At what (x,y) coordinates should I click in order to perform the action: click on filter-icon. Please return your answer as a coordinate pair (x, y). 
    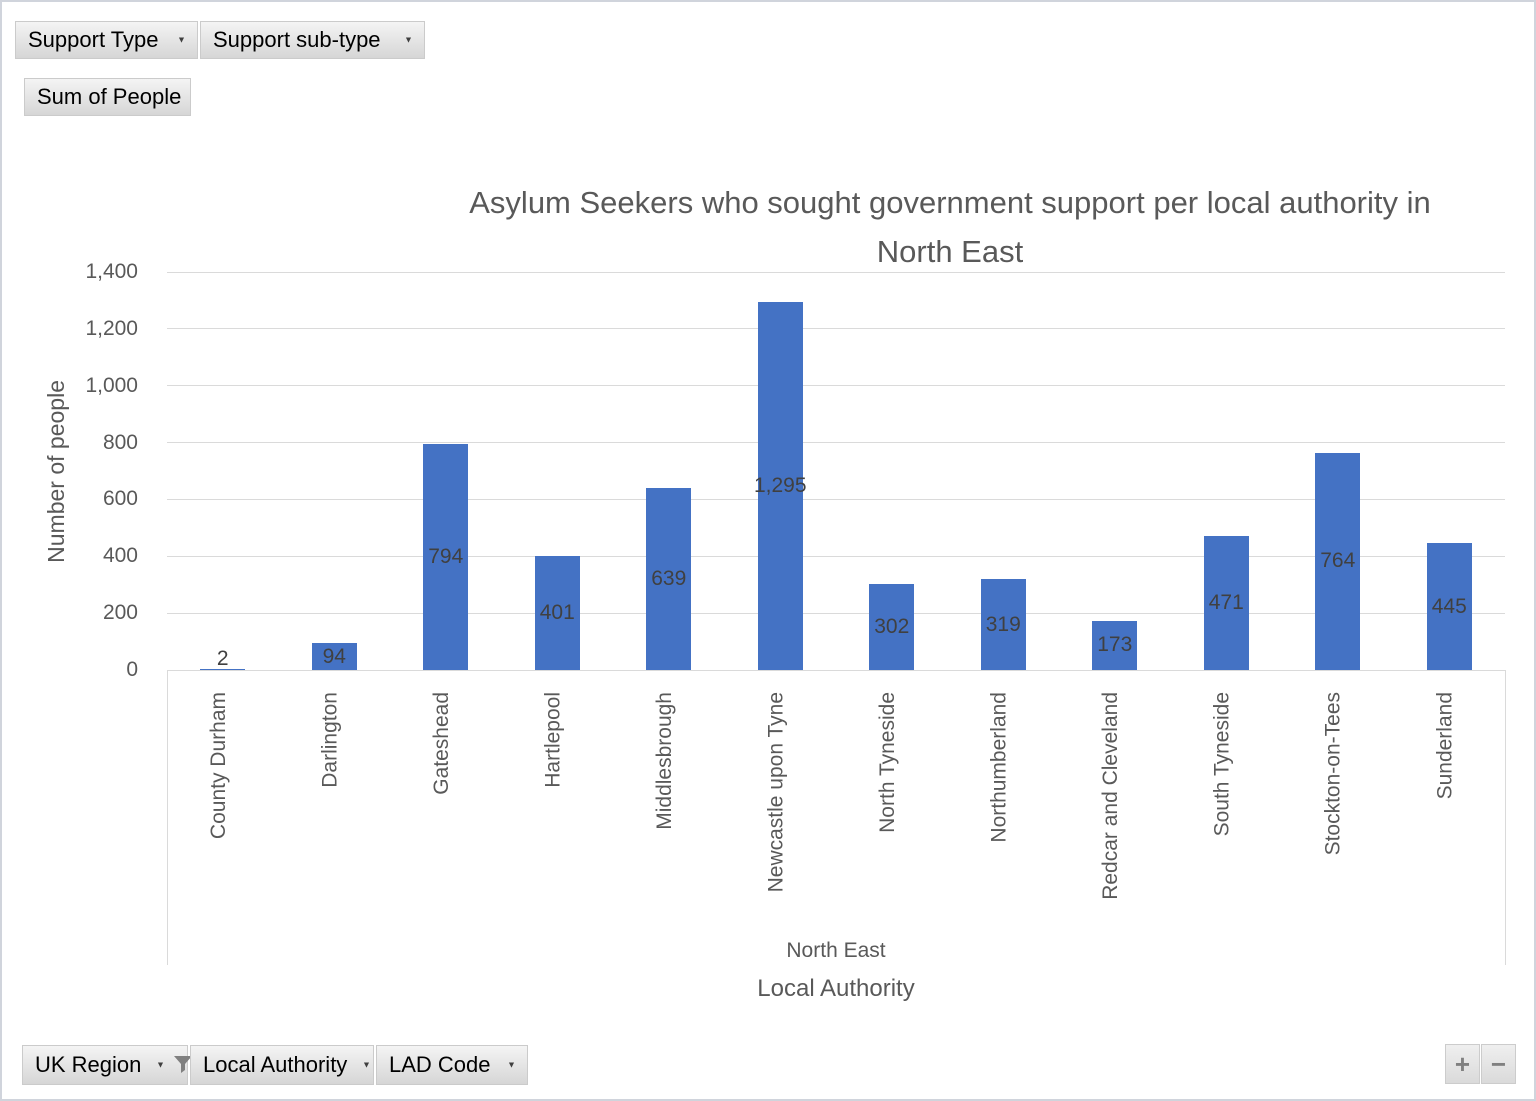
    Looking at the image, I should click on (183, 1065).